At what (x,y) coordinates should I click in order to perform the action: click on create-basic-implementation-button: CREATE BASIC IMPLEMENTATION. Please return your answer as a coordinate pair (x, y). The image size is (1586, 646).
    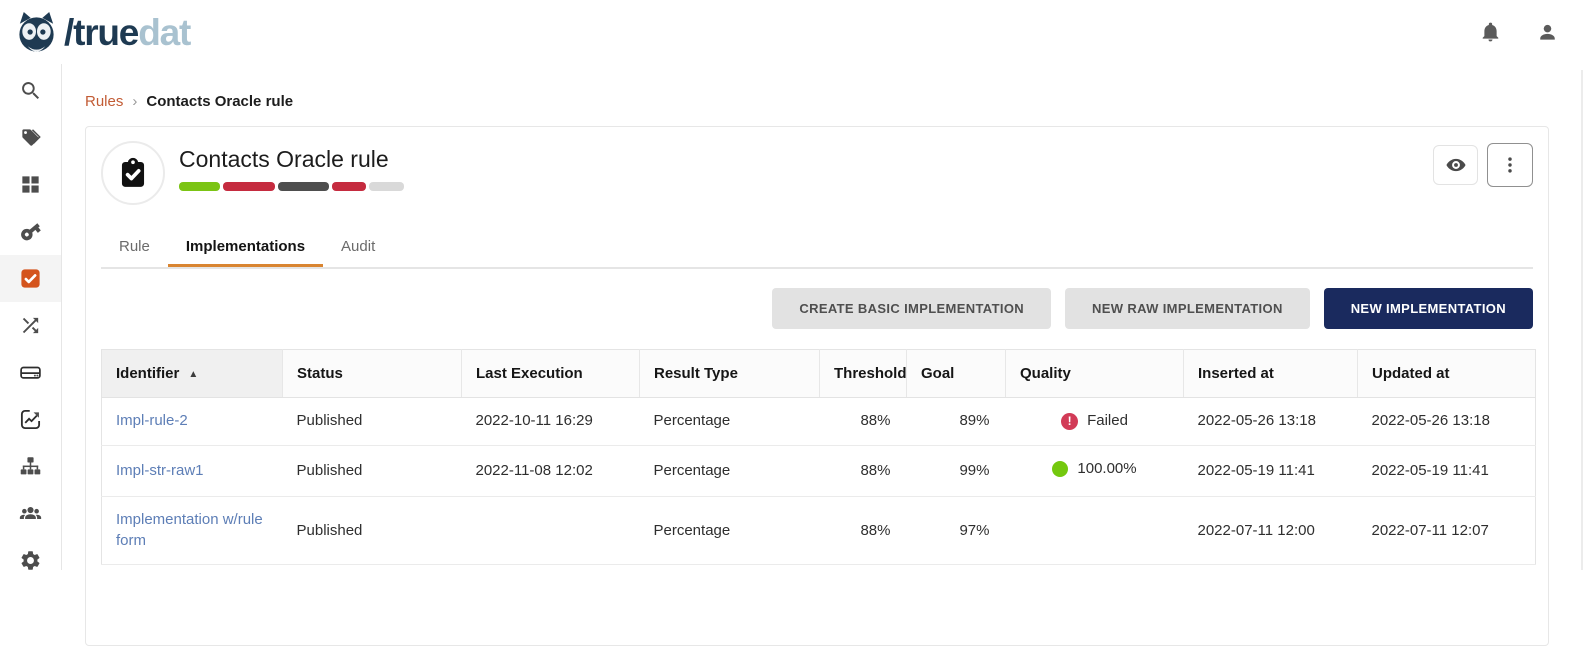
    Looking at the image, I should click on (912, 308).